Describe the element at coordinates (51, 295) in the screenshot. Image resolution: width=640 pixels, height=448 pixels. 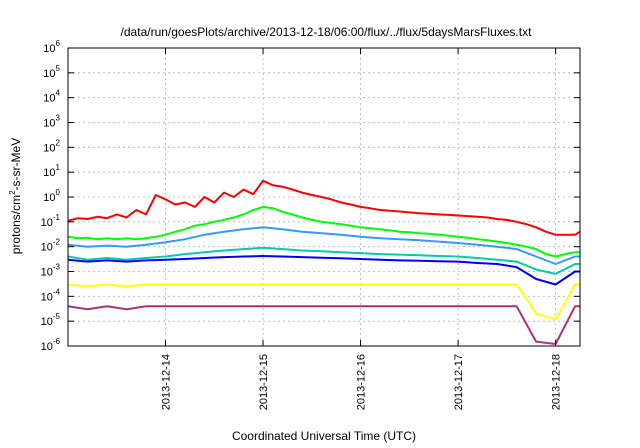
I see `y-tick-label: 10⁻⁴` at that location.